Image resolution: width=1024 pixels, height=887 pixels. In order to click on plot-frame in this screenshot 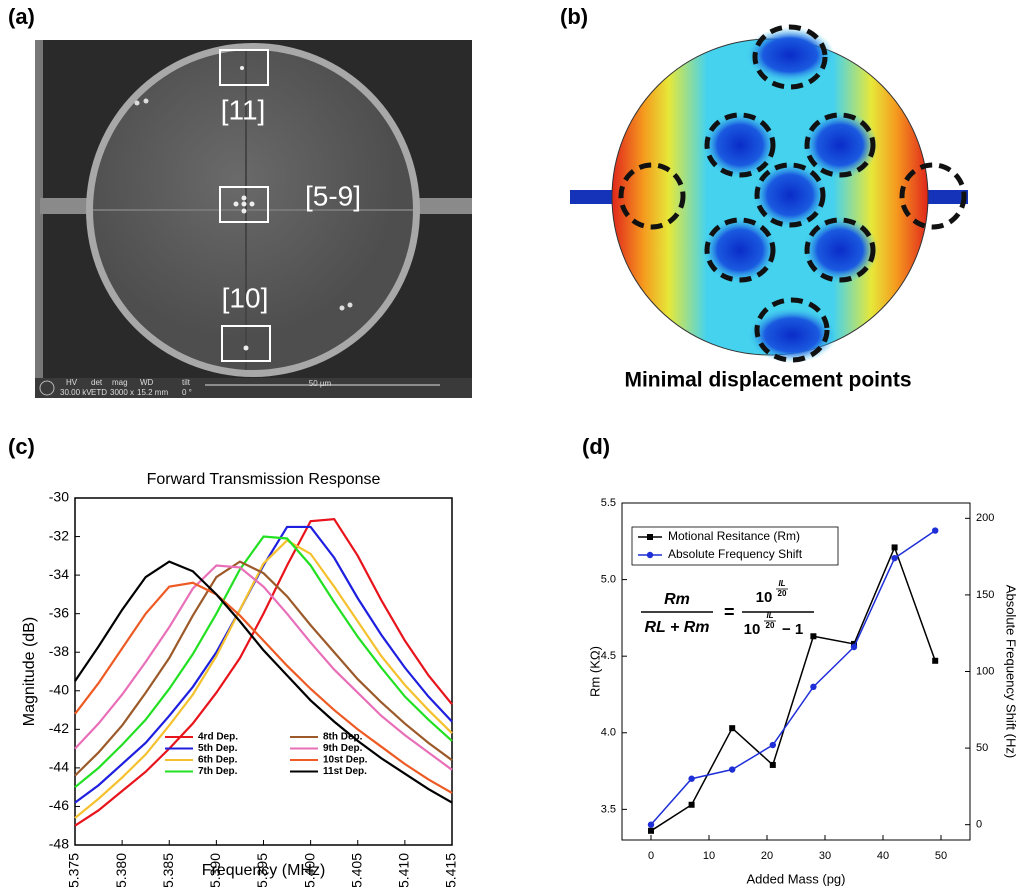, I will do `click(263, 671)`.